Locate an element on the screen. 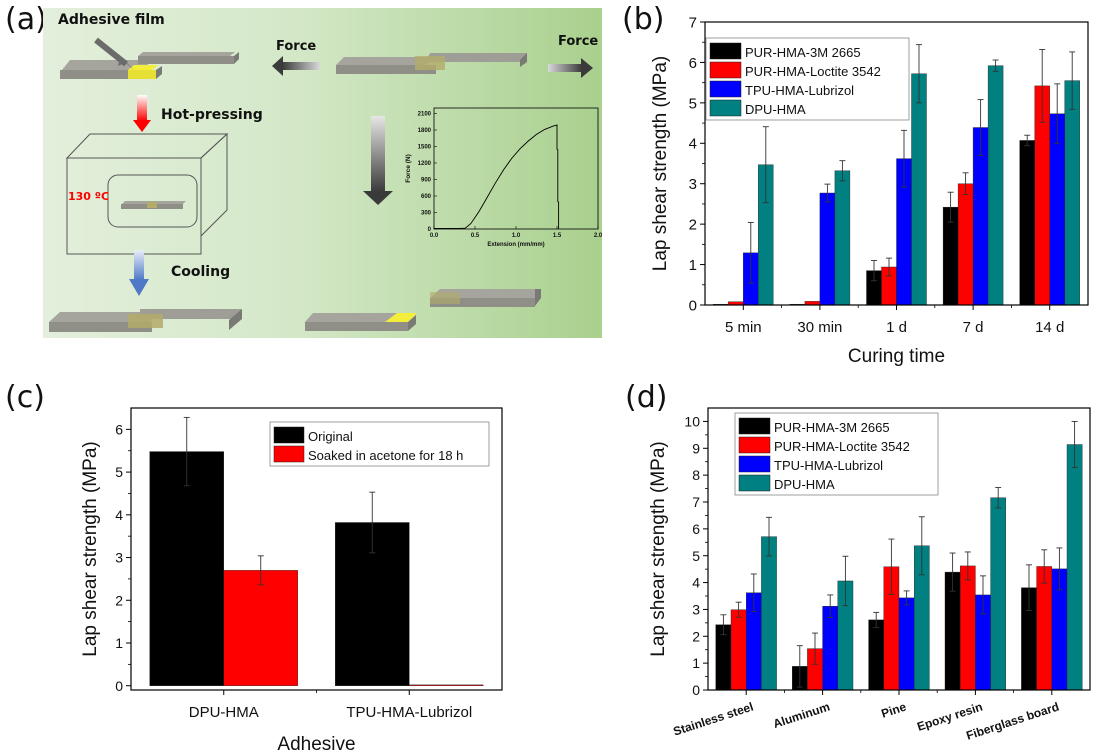 The height and width of the screenshot is (756, 1100). inset-y-tick-label: 900 is located at coordinates (426, 181).